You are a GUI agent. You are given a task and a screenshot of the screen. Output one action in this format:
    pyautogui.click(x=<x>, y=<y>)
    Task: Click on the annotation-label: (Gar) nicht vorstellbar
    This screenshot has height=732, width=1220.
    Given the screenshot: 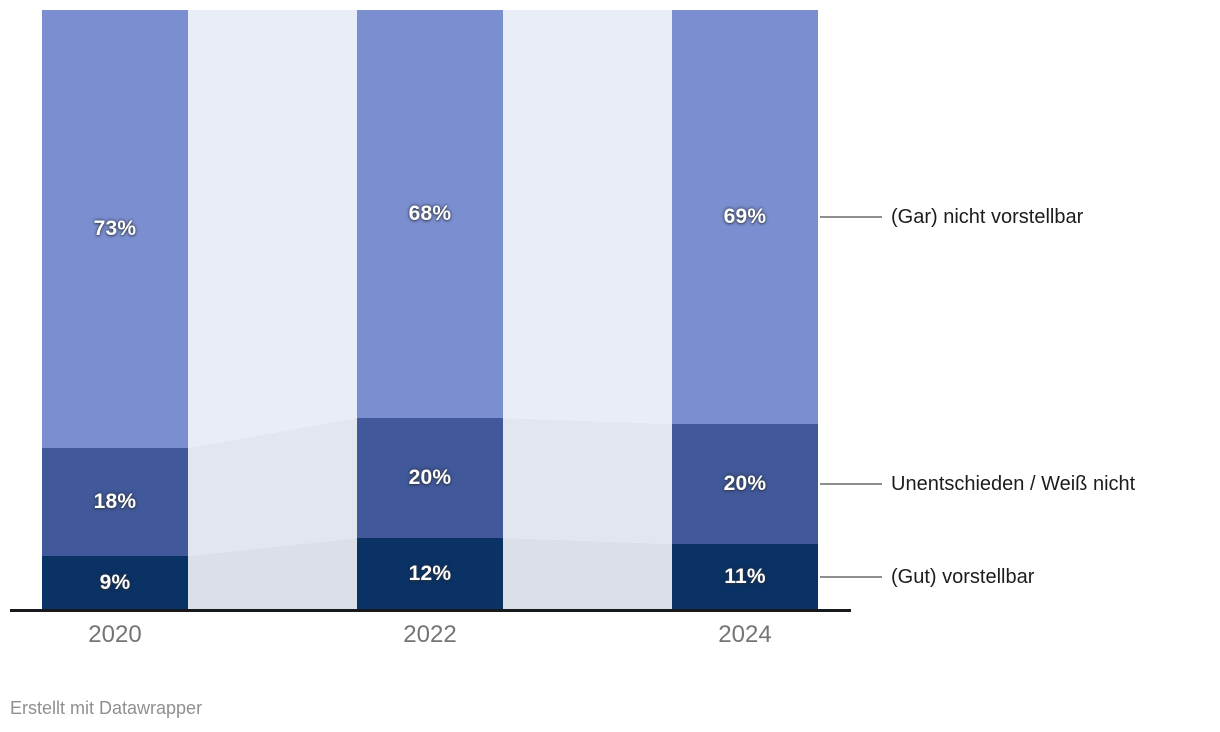 What is the action you would take?
    pyautogui.click(x=987, y=216)
    